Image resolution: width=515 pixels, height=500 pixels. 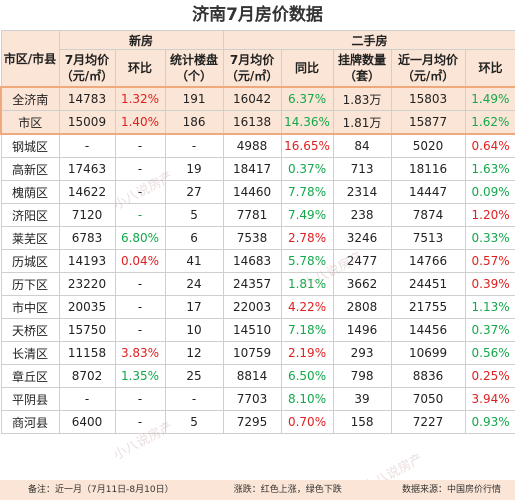 I want to click on table-row: 历城区 14193 0.04% 41 14683 5.78% 2477 14766 0.57%, so click(x=257, y=261).